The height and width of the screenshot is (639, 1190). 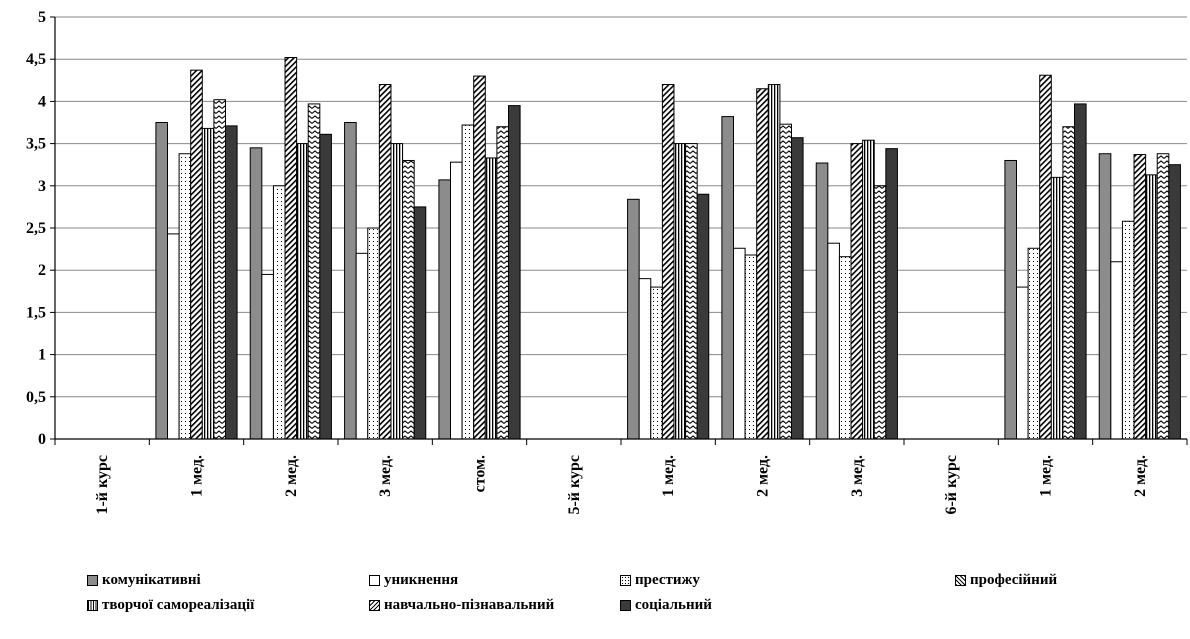 What do you see at coordinates (42, 355) in the screenshot?
I see `y-tick-label: 1` at bounding box center [42, 355].